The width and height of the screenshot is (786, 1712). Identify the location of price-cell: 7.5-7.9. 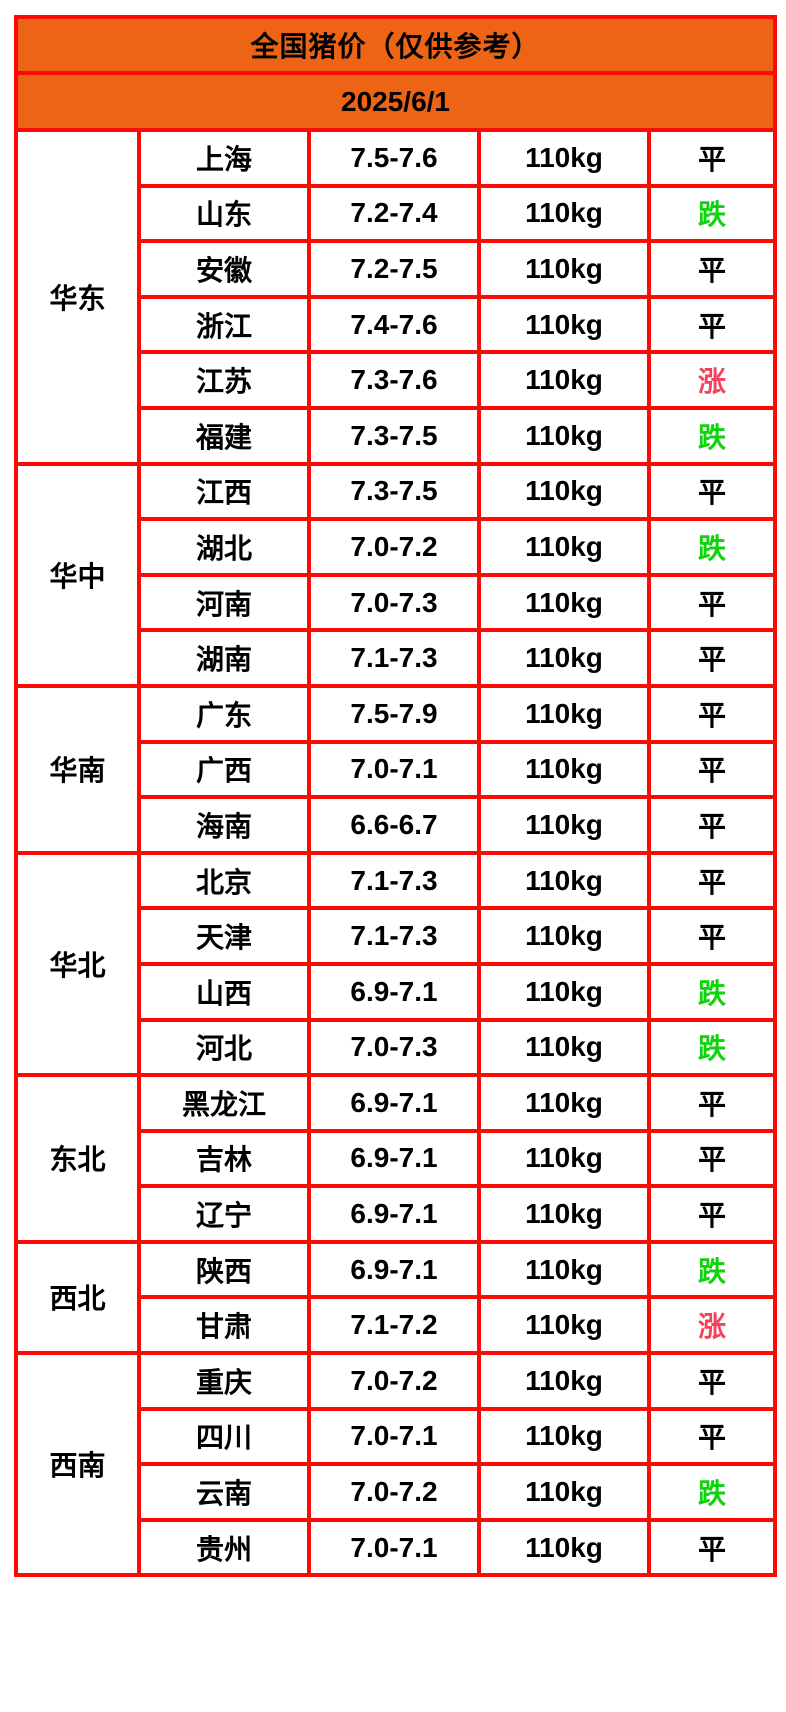
(394, 713).